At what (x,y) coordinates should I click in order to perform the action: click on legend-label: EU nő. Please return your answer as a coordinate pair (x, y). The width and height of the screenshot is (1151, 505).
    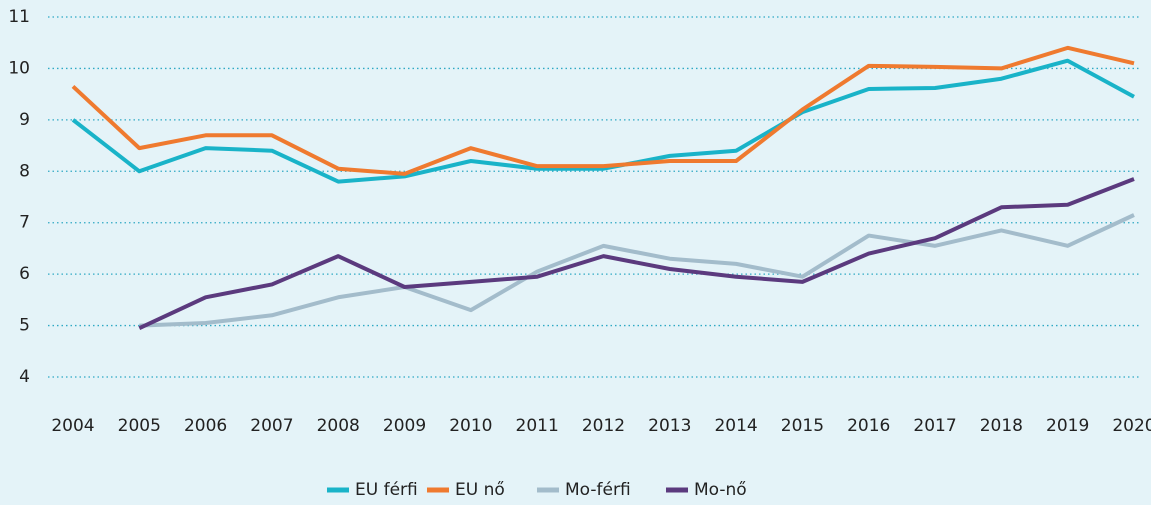
    Looking at the image, I should click on (480, 490).